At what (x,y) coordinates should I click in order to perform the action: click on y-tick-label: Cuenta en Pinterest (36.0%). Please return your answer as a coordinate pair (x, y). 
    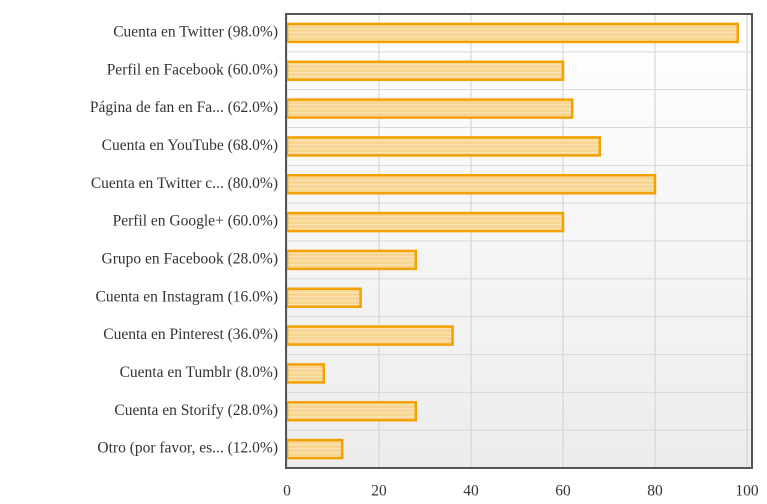
    Looking at the image, I should click on (190, 334).